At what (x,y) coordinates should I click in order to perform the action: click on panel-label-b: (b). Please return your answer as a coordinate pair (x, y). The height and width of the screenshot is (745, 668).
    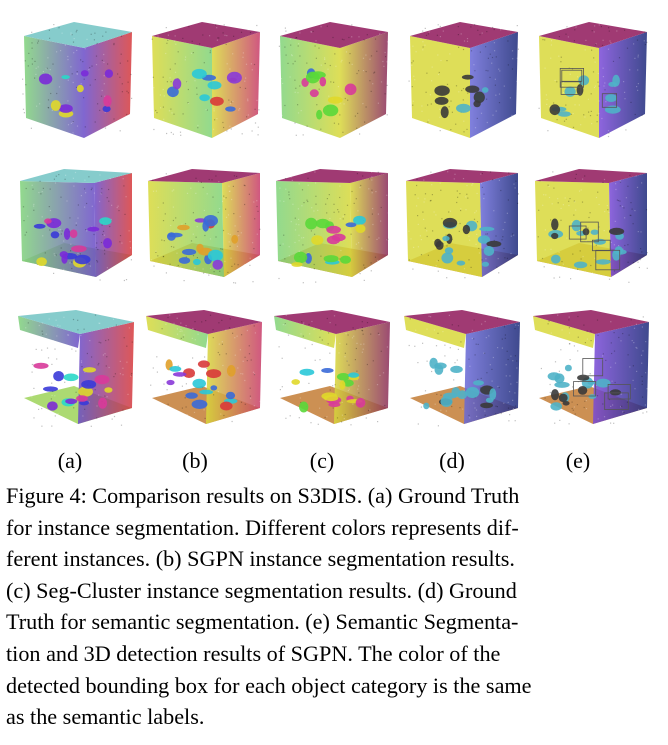
    Looking at the image, I should click on (195, 460).